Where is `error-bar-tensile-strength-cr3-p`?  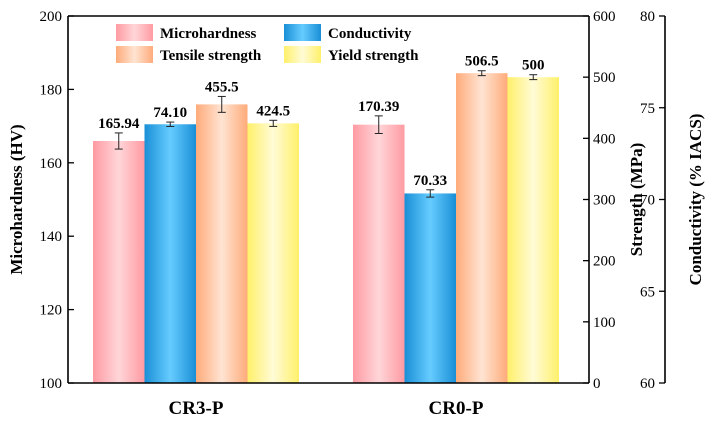 error-bar-tensile-strength-cr3-p is located at coordinates (221, 104).